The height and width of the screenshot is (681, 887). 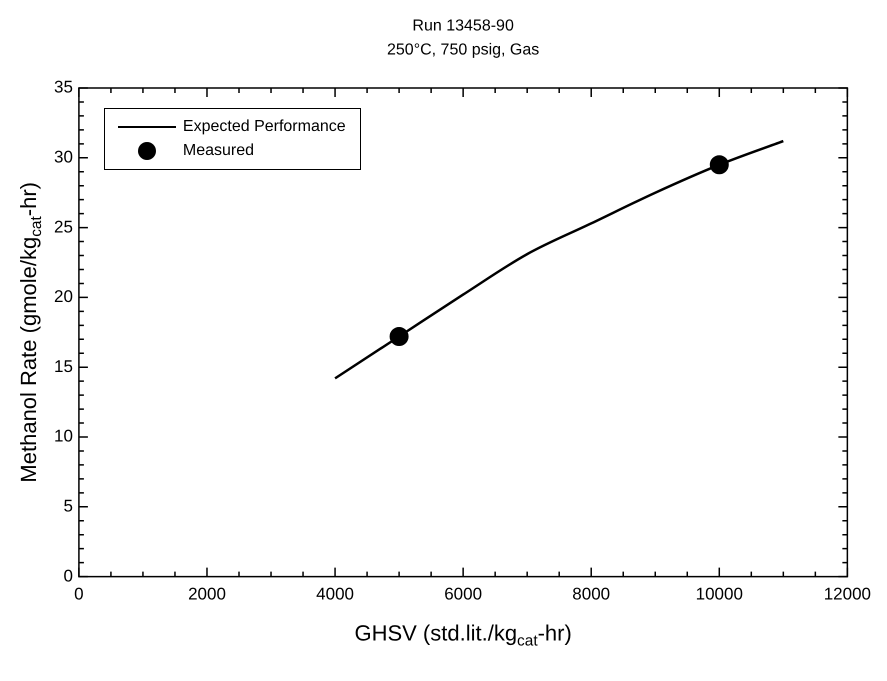 What do you see at coordinates (264, 127) in the screenshot?
I see `legend-label: Expected Performance` at bounding box center [264, 127].